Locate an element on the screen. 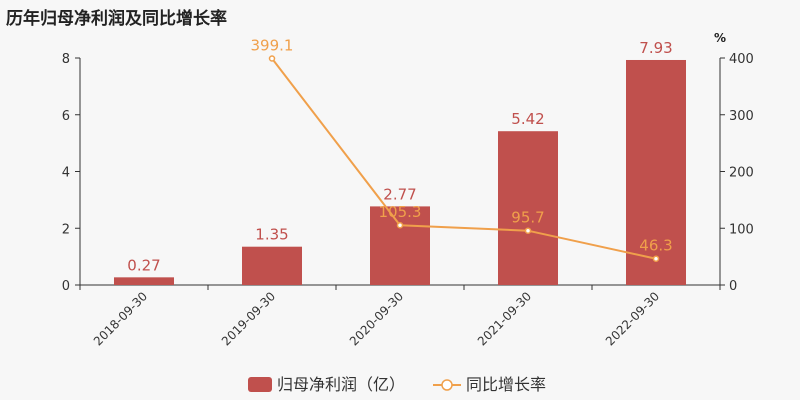 Image resolution: width=800 pixels, height=400 pixels. x-tick-label: 2019-09-30 is located at coordinates (248, 318).